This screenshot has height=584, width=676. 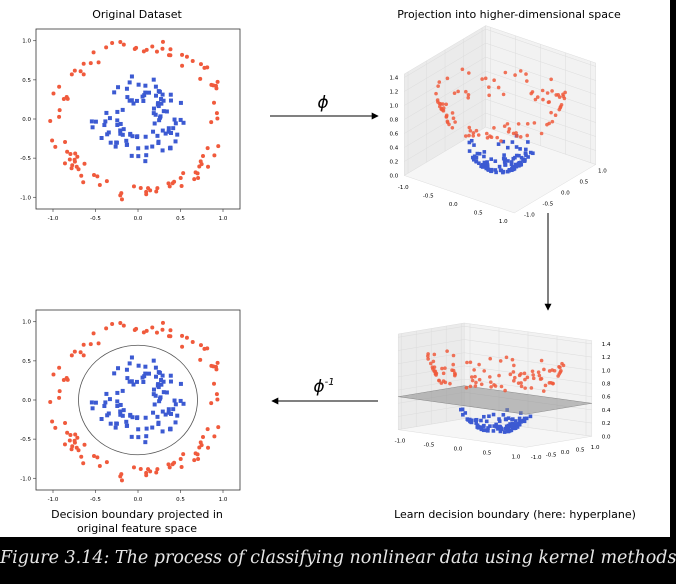 What do you see at coordinates (137, 528) in the screenshot?
I see `title-decision-boundary-line2: original feature space` at bounding box center [137, 528].